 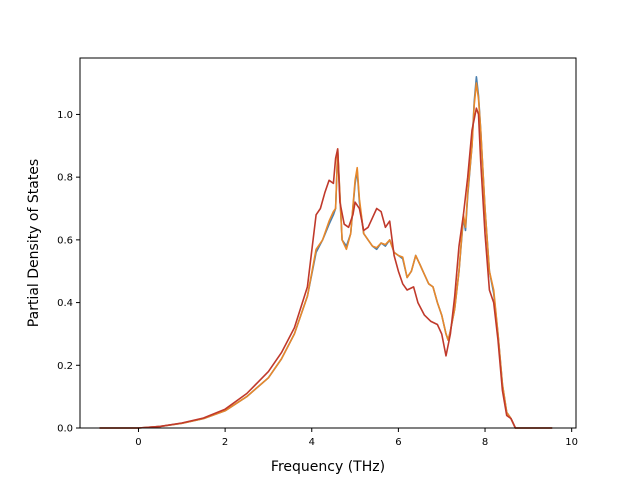 I want to click on y-tick-label: 0.0, so click(x=65, y=429).